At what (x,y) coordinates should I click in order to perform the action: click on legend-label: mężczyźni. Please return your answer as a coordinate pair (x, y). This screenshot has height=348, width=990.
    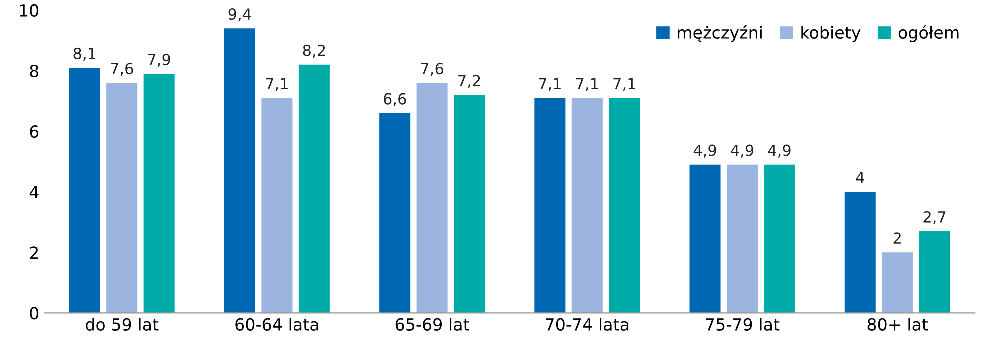
    Looking at the image, I should click on (720, 33).